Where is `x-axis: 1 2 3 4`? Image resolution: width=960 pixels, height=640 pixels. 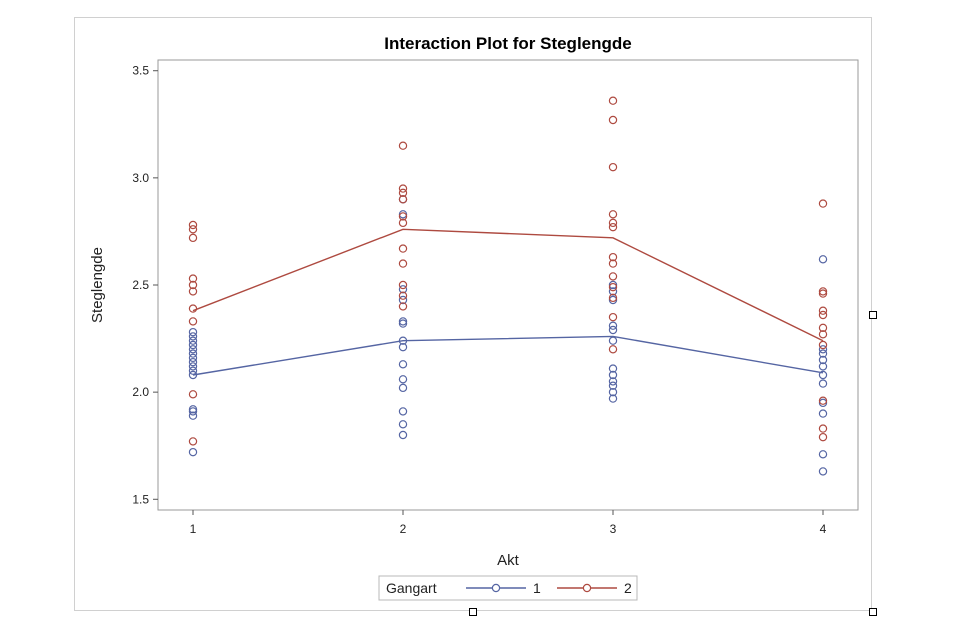
x-axis: 1 2 3 4 is located at coordinates (508, 523).